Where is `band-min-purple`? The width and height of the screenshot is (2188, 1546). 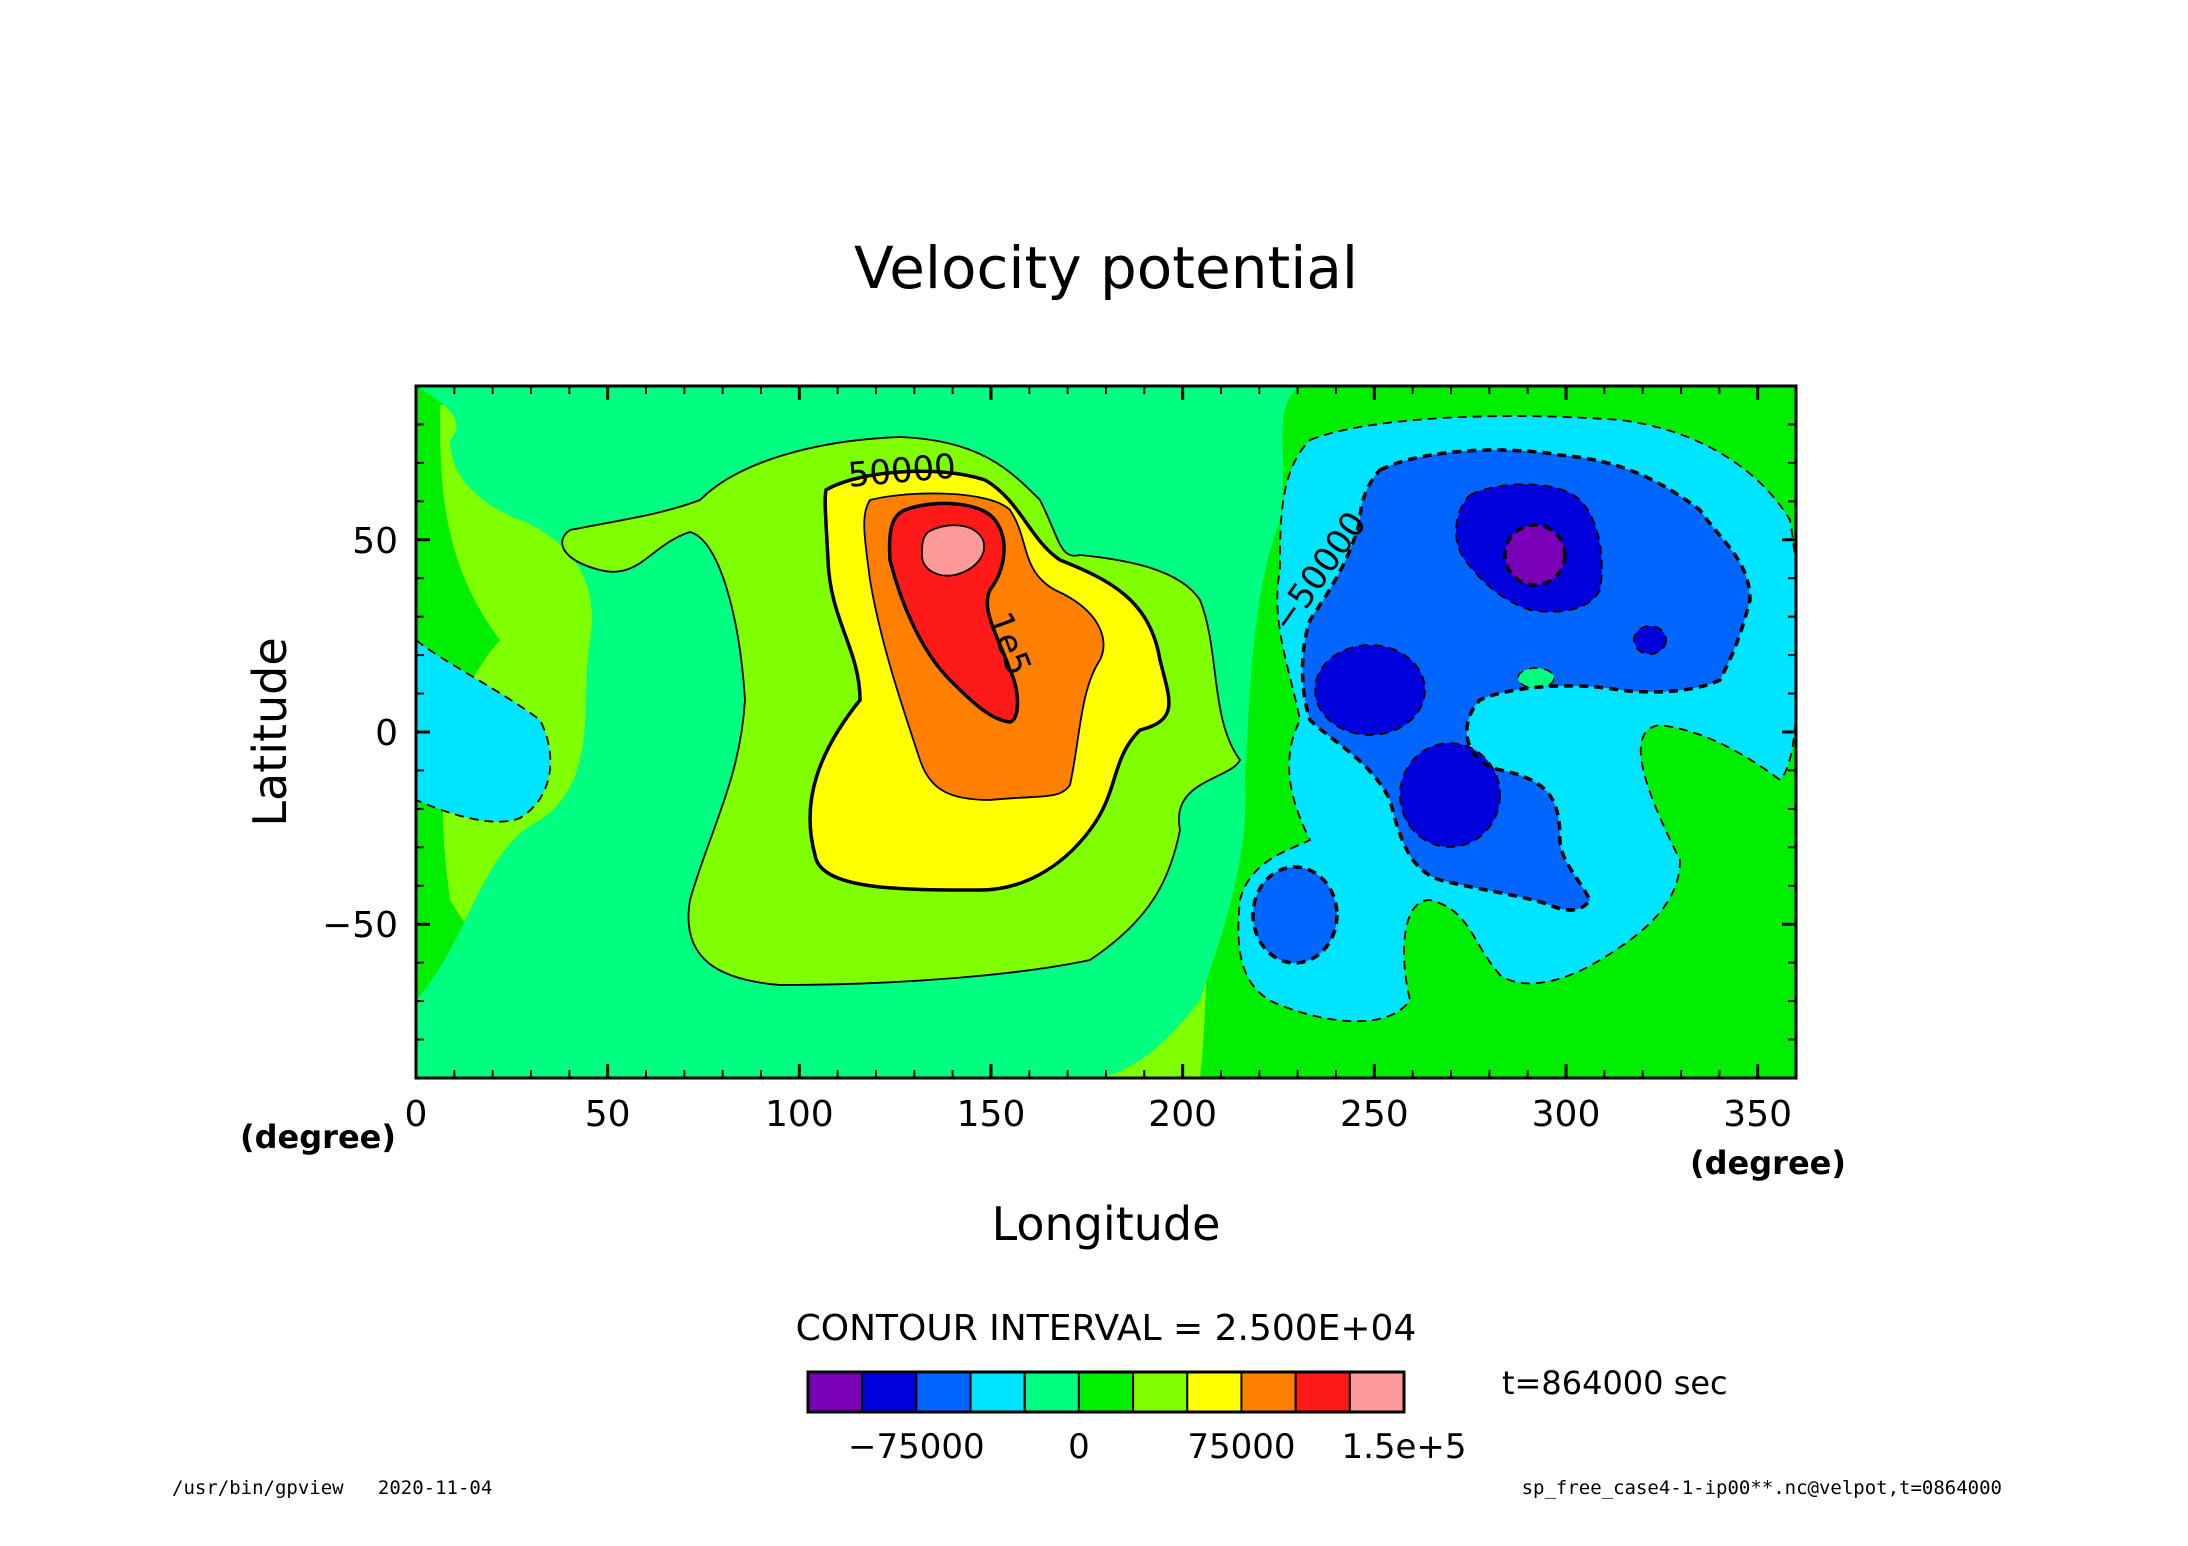
band-min-purple is located at coordinates (1535, 555).